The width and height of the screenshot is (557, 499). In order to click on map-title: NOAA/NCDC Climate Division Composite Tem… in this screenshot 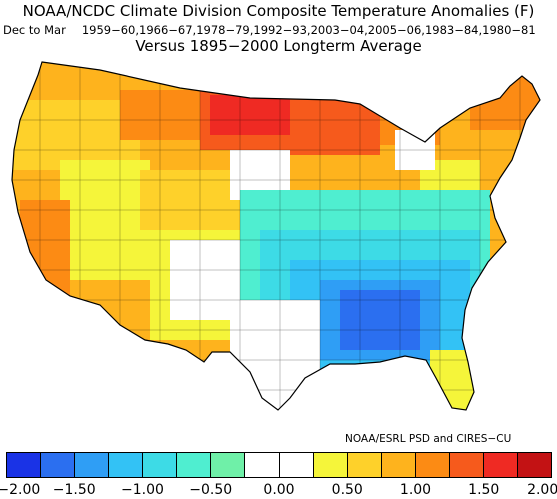, I will do `click(278, 11)`.